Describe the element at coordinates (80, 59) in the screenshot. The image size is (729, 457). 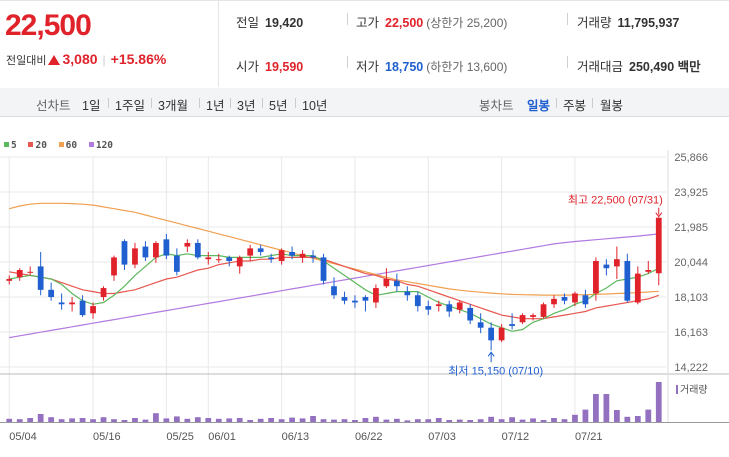
I see `change-amount: 3,080` at that location.